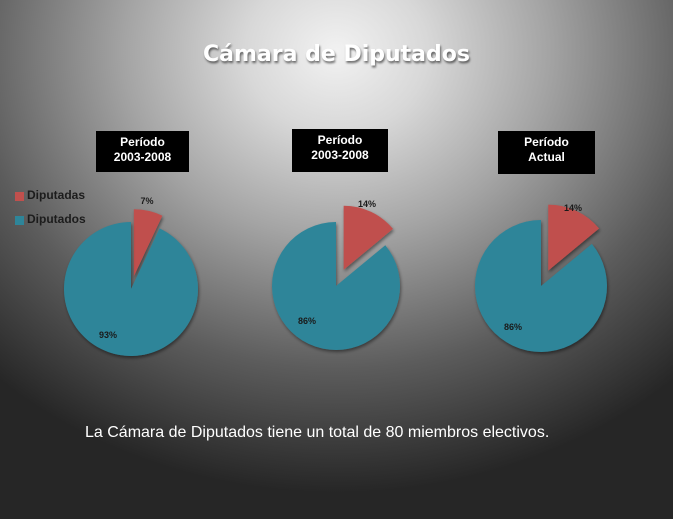 This screenshot has height=519, width=673. I want to click on legend-label: Diputadas, so click(56, 195).